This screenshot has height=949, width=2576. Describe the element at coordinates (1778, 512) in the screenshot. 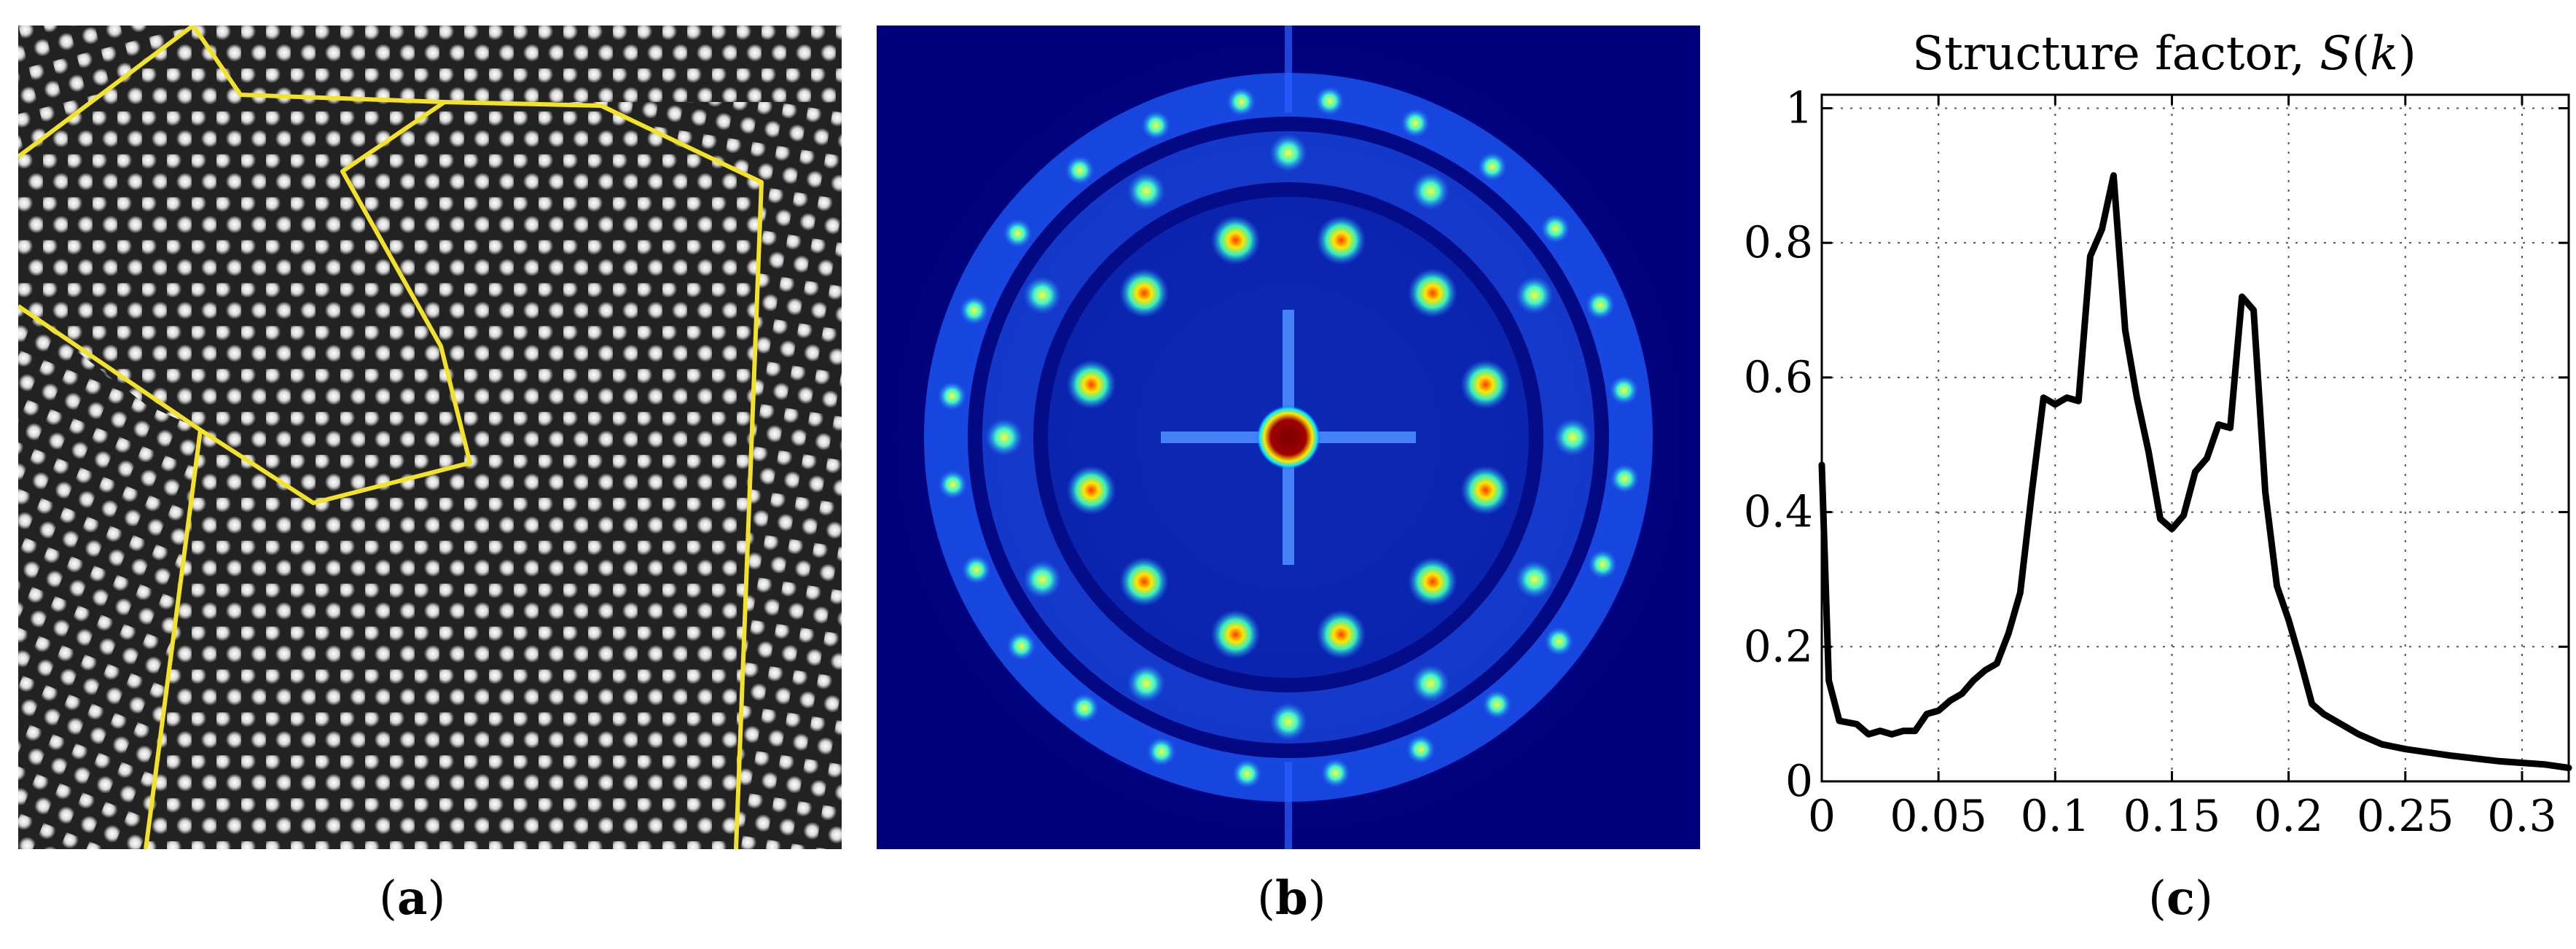

I see `y-tick-label: 0.4` at that location.